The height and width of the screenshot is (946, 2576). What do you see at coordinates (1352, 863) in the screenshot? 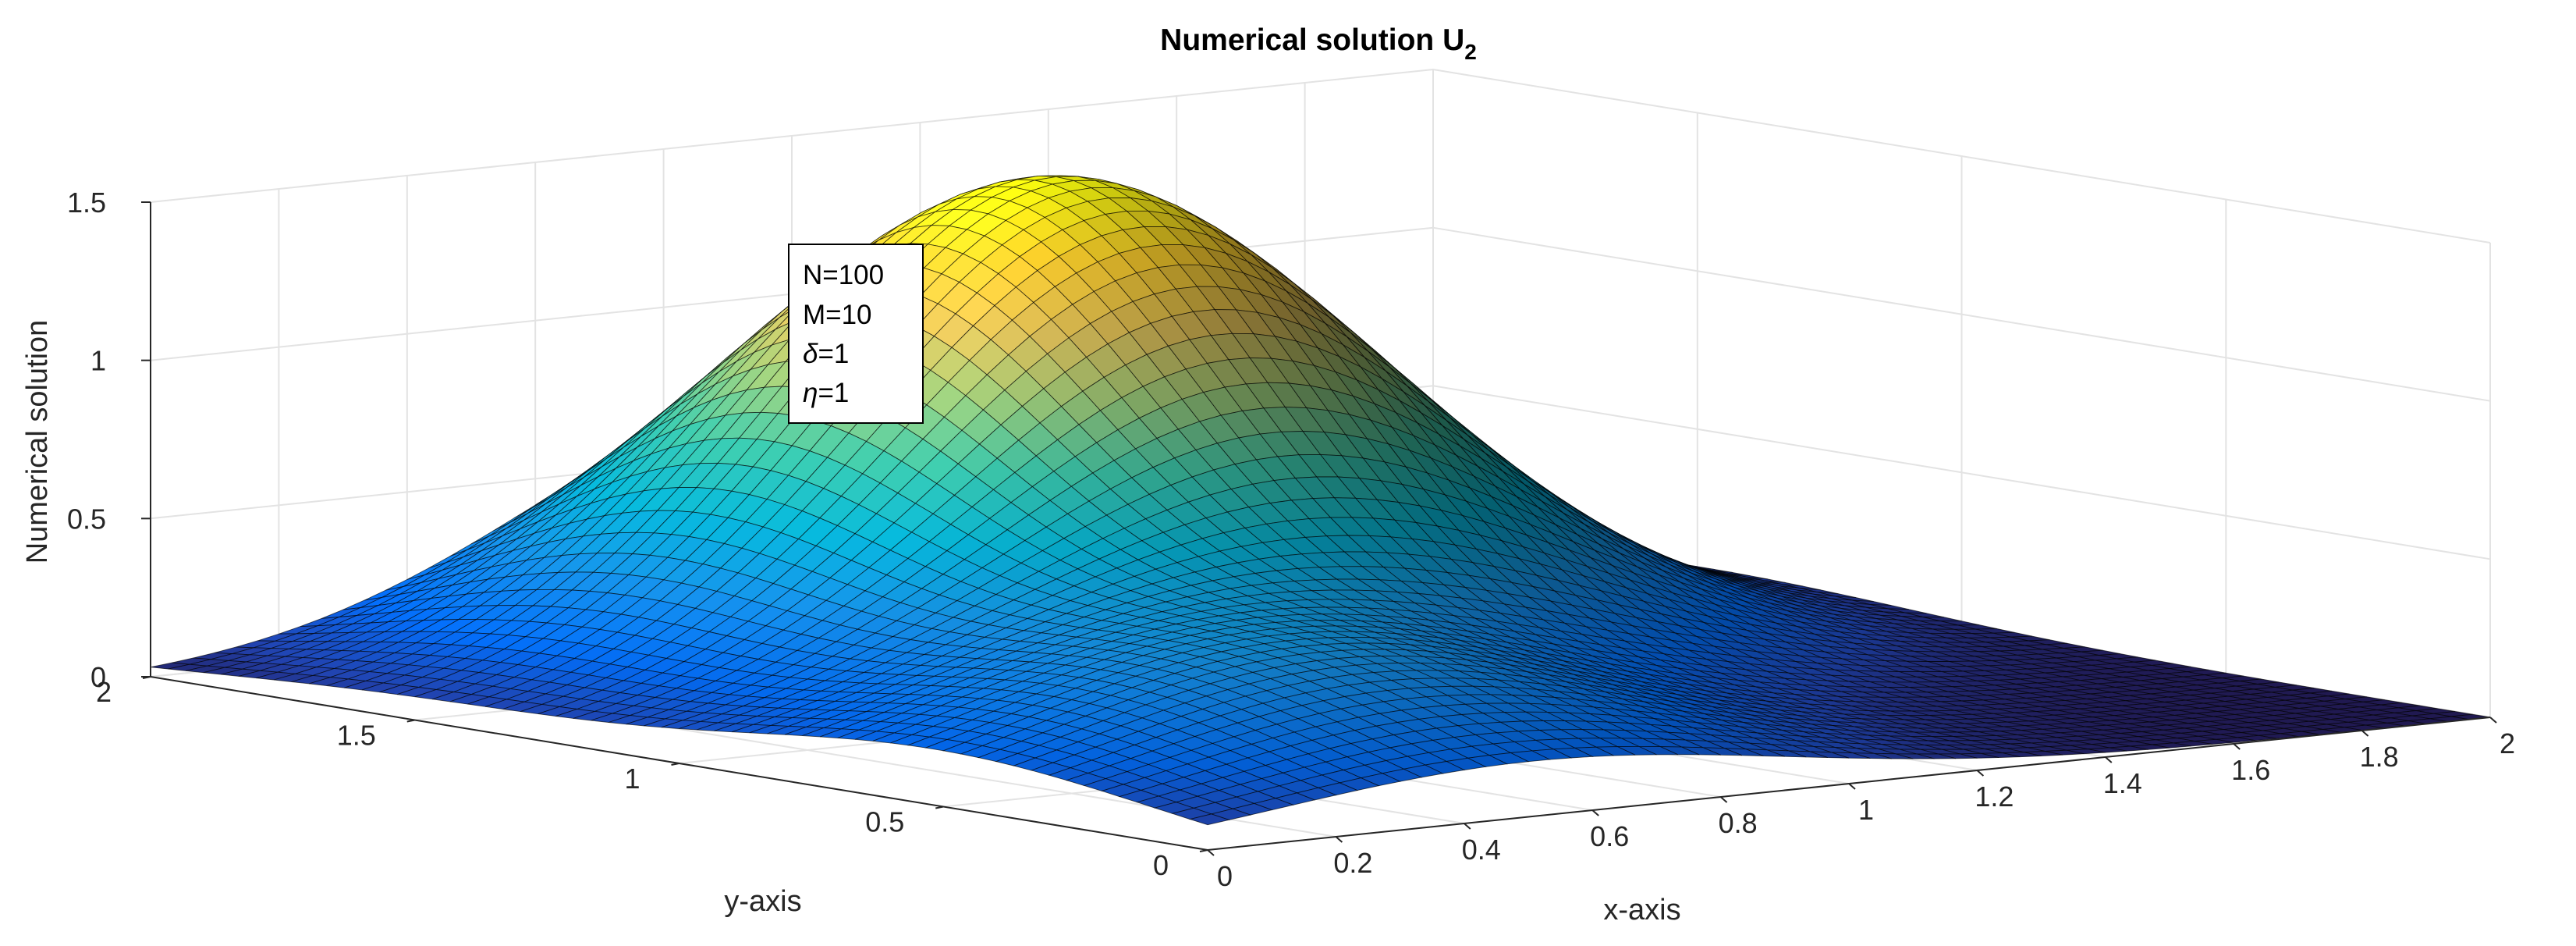
I see `x-tick-label-1: 0.2` at bounding box center [1352, 863].